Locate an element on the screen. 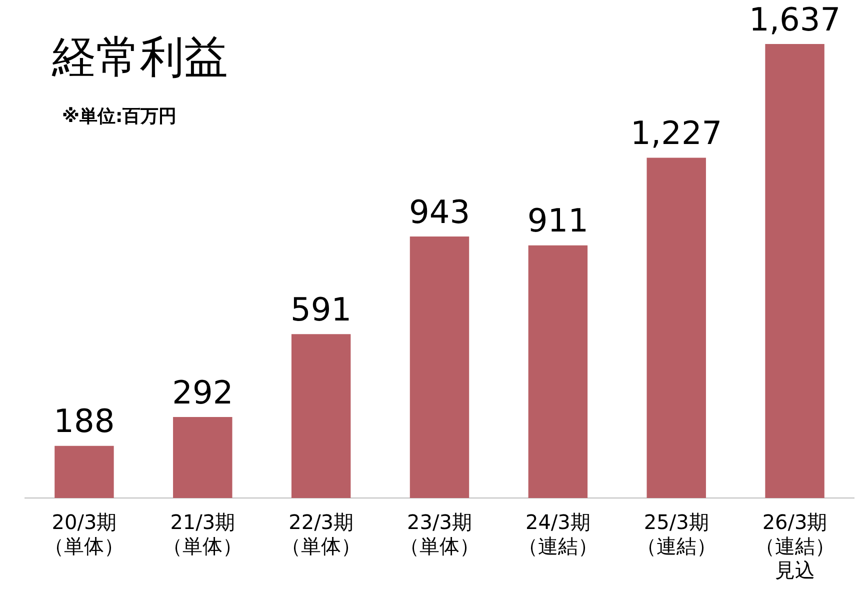  chart-title: 経常利益 is located at coordinates (140, 58).